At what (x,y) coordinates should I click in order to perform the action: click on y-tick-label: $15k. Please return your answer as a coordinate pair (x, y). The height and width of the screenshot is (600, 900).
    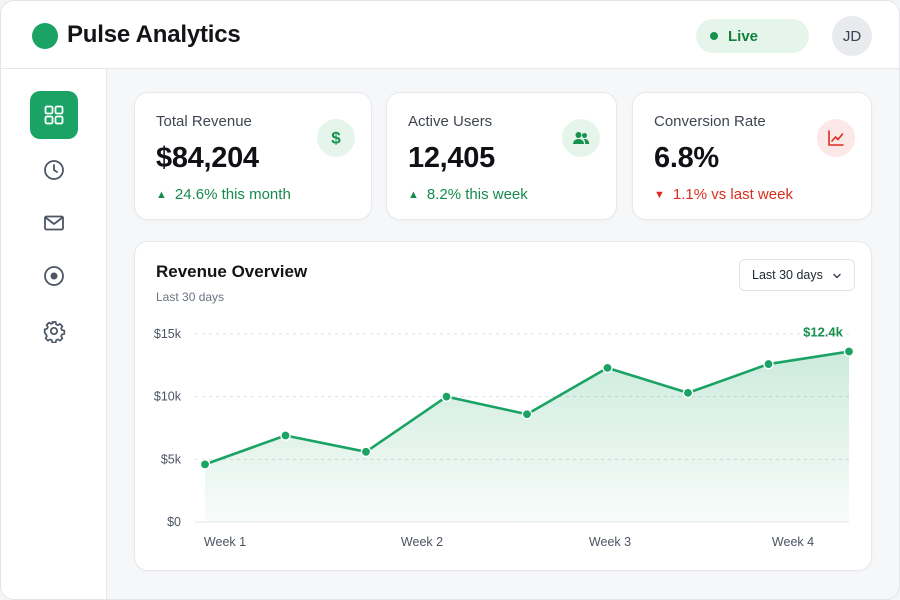
    Looking at the image, I should click on (168, 334).